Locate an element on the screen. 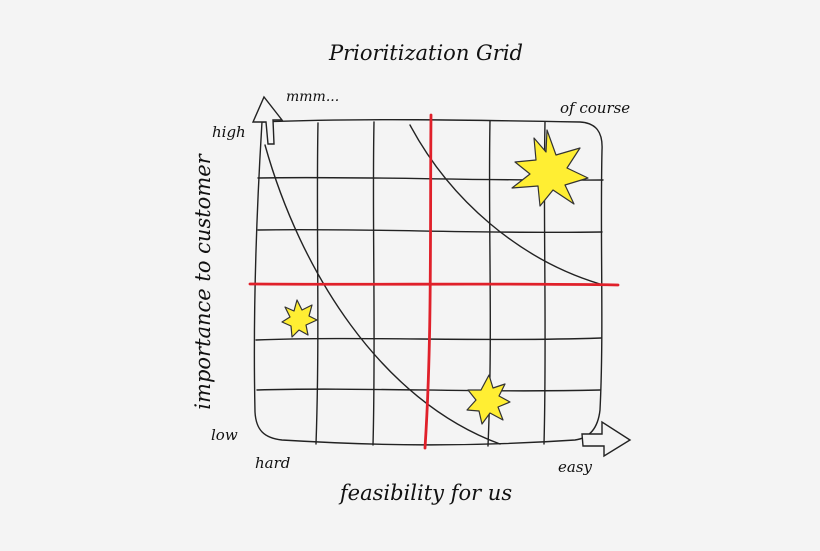  x-low-label: hard is located at coordinates (272, 463).